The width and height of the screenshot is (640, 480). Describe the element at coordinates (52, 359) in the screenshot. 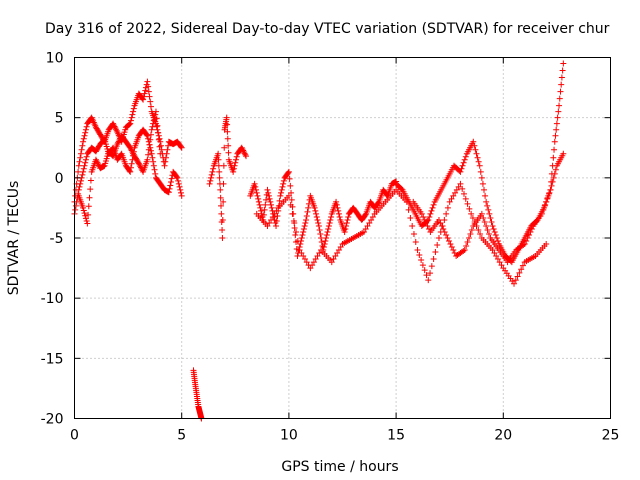

I see `y-tick-label: -15` at that location.